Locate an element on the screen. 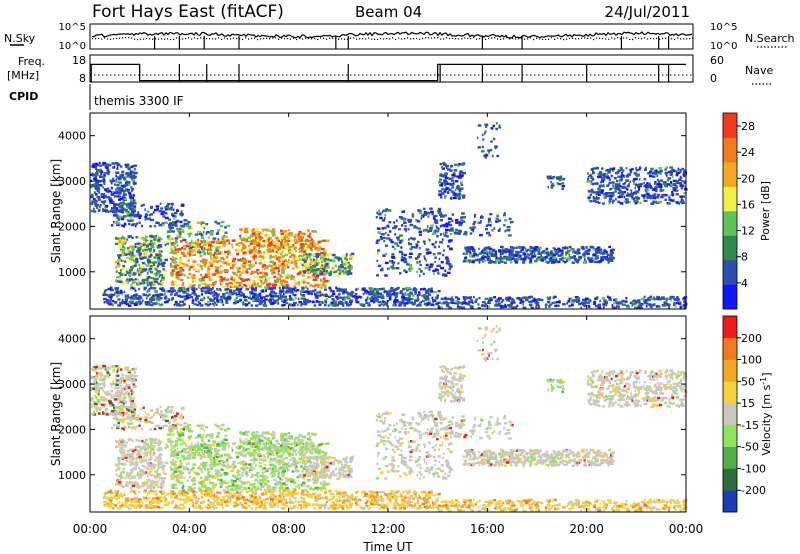 The width and height of the screenshot is (800, 554). colorbar-tick-label: -50 is located at coordinates (750, 447).